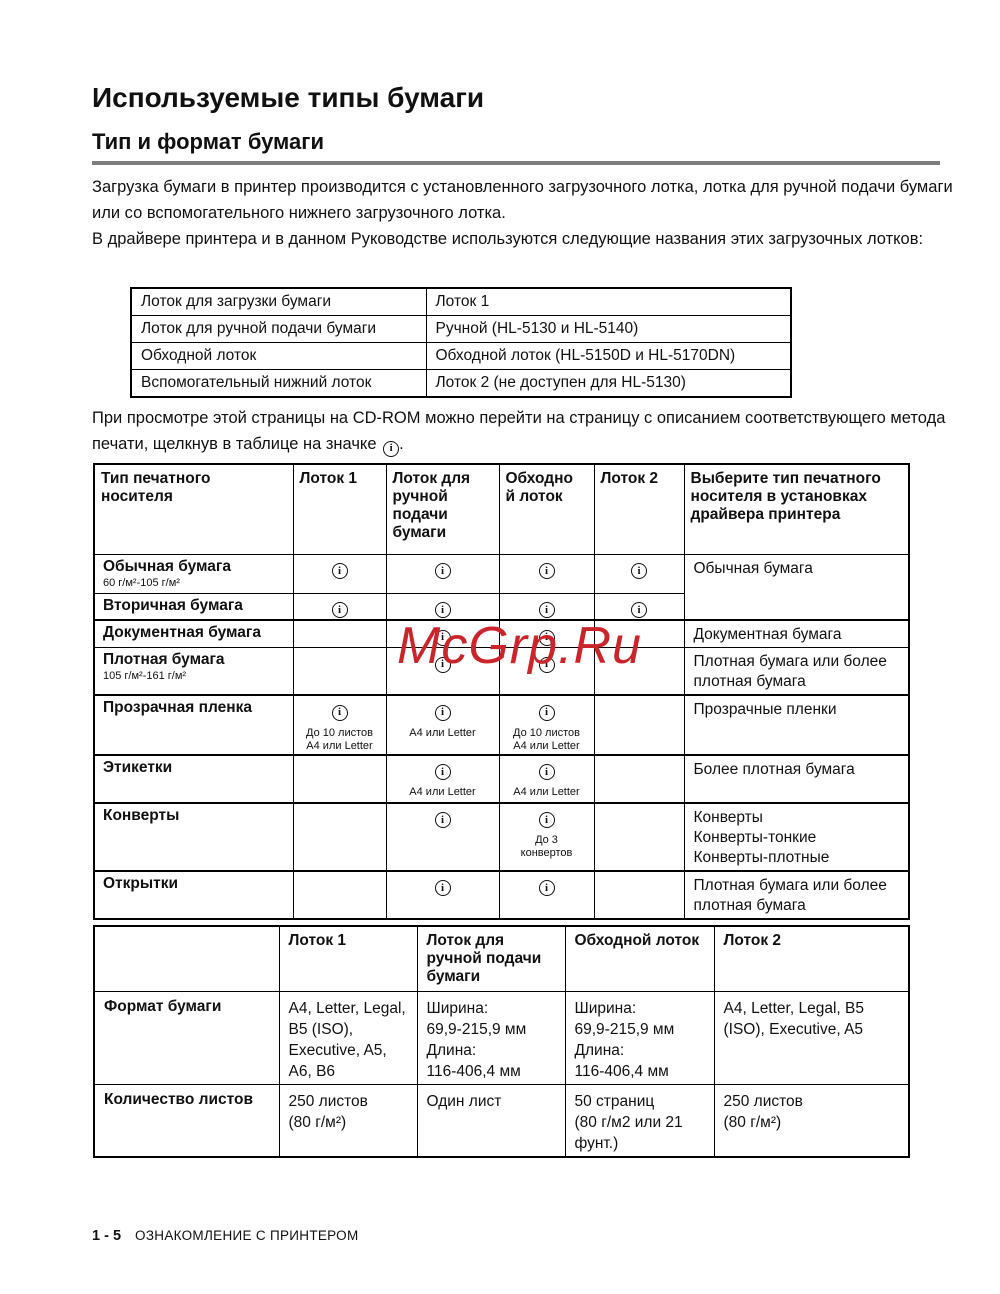 The width and height of the screenshot is (1000, 1294). Describe the element at coordinates (278, 301) in the screenshot. I see `tray-name-cell: Лоток для загрузки бумаги` at that location.